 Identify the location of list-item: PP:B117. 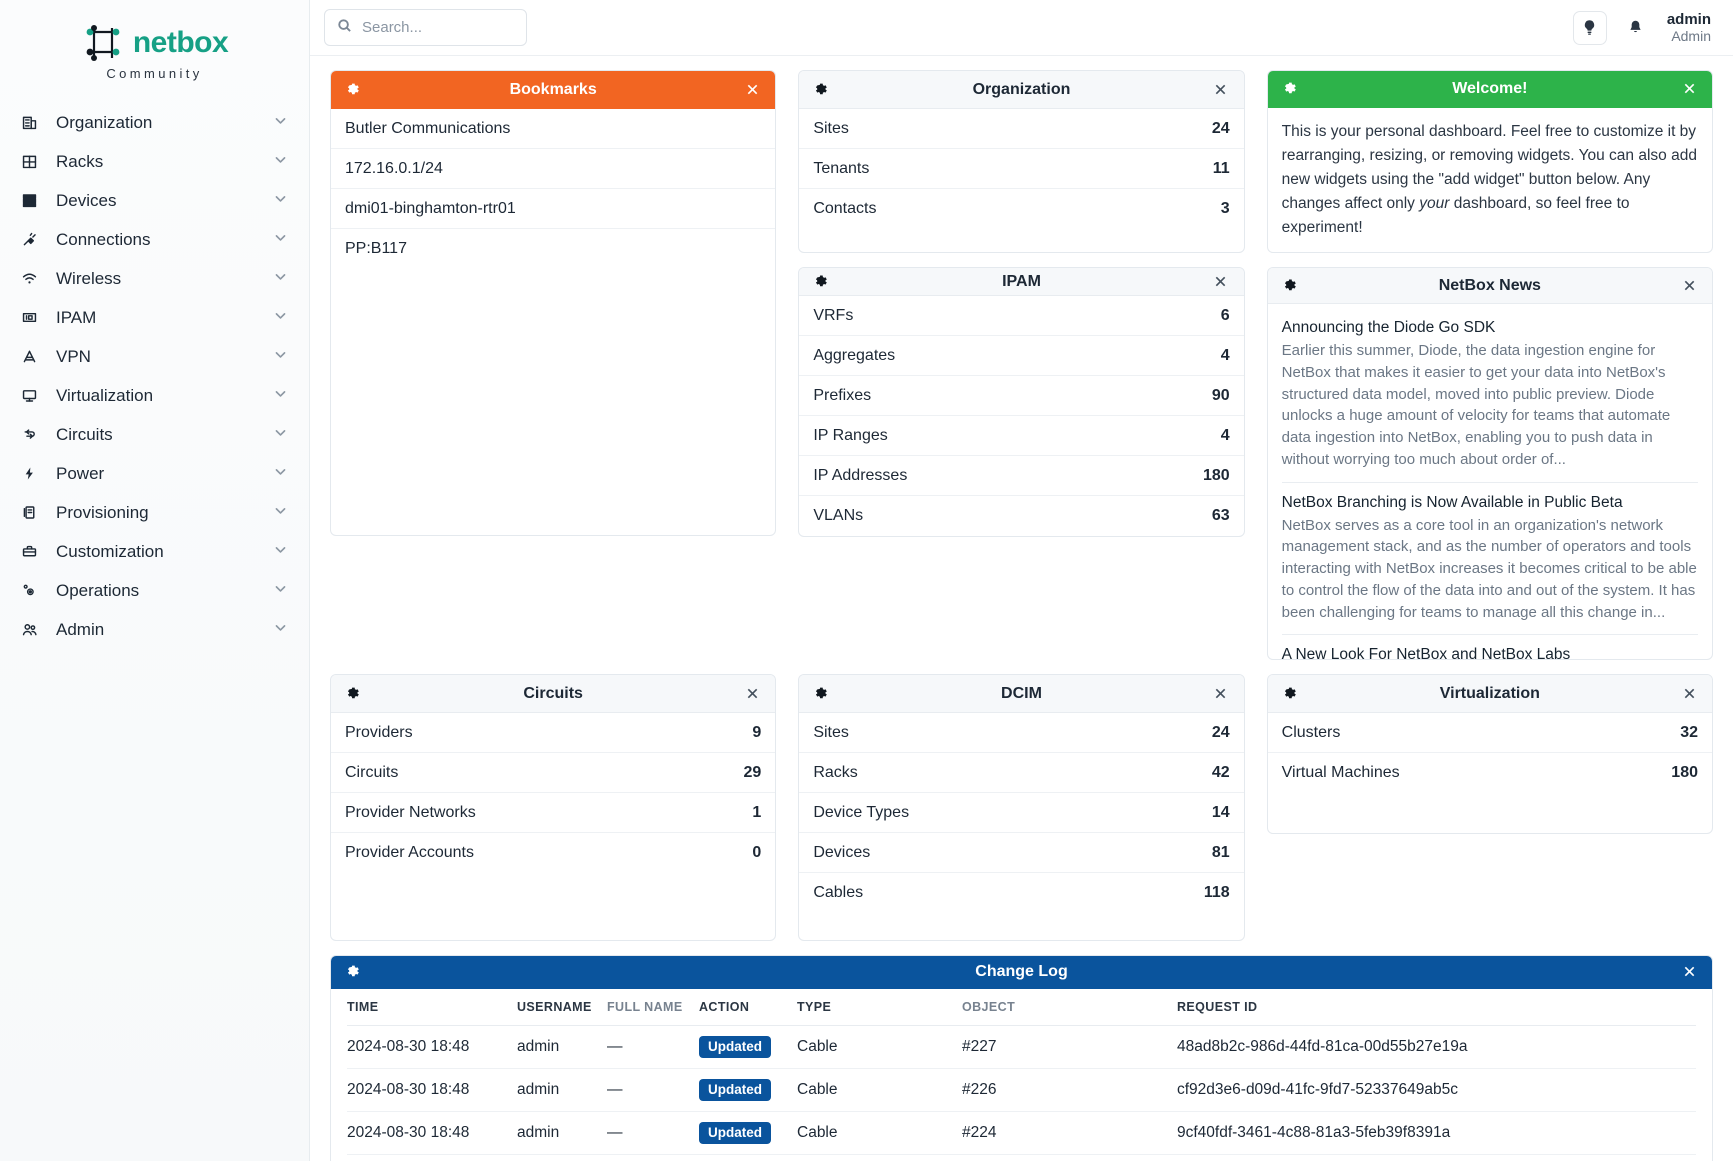
(376, 248).